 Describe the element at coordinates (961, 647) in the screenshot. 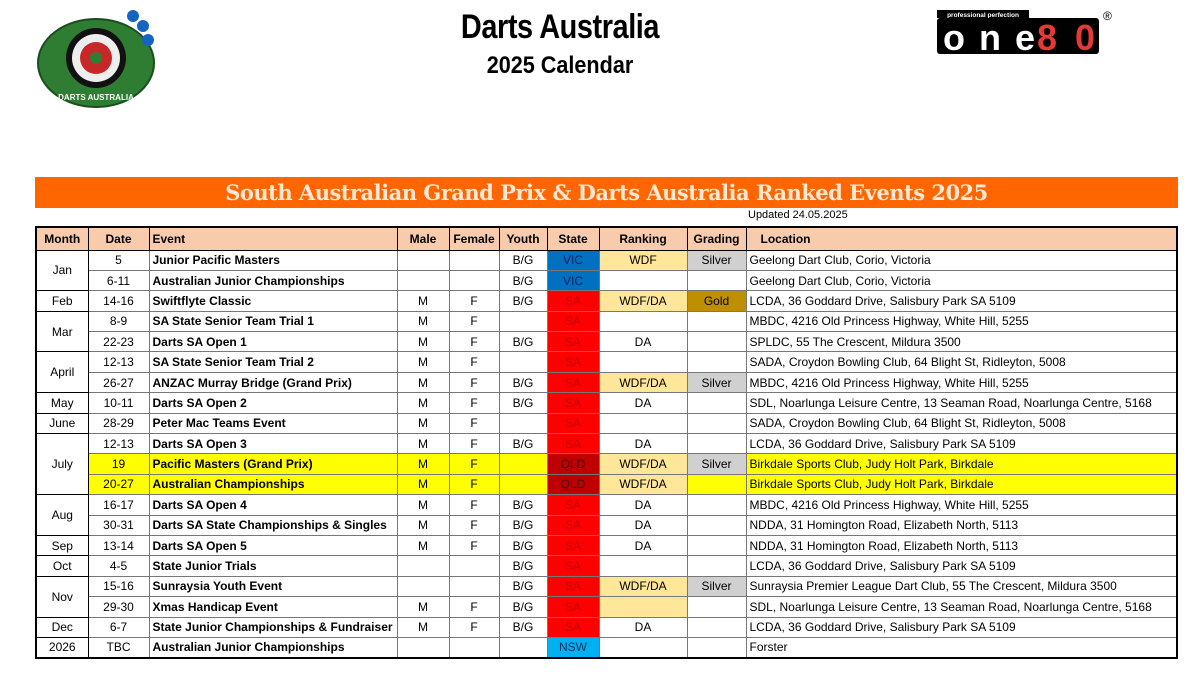

I see `location-cell: Forster` at that location.